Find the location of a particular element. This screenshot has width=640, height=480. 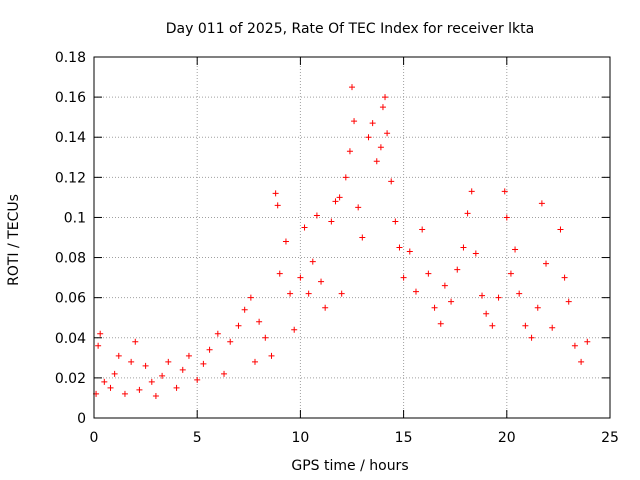

x-tick-label: 15 is located at coordinates (404, 438).